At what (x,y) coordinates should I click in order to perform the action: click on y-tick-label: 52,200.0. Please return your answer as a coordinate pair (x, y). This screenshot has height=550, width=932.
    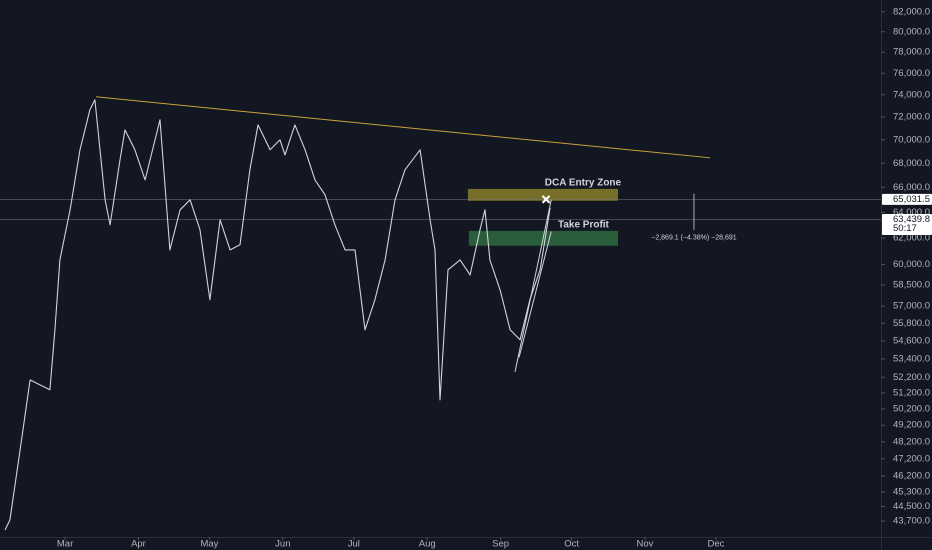
    Looking at the image, I should click on (911, 377).